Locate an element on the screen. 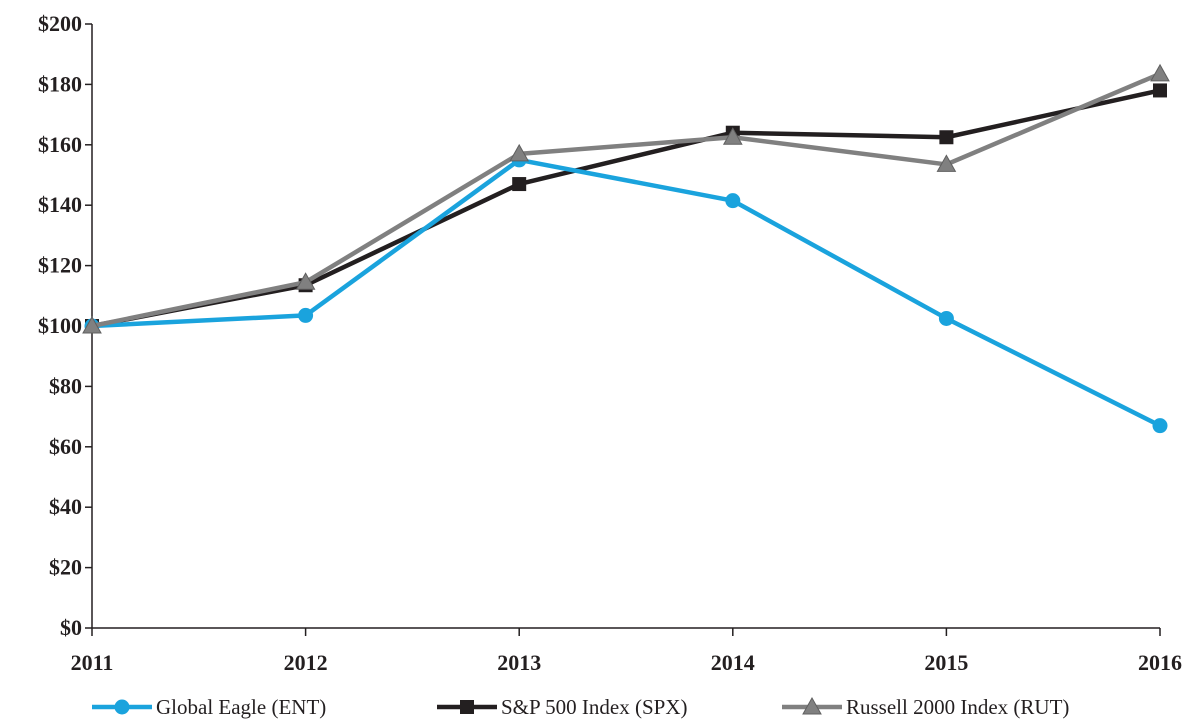  legend-item: S&P 500 Index (SPX) is located at coordinates (562, 707).